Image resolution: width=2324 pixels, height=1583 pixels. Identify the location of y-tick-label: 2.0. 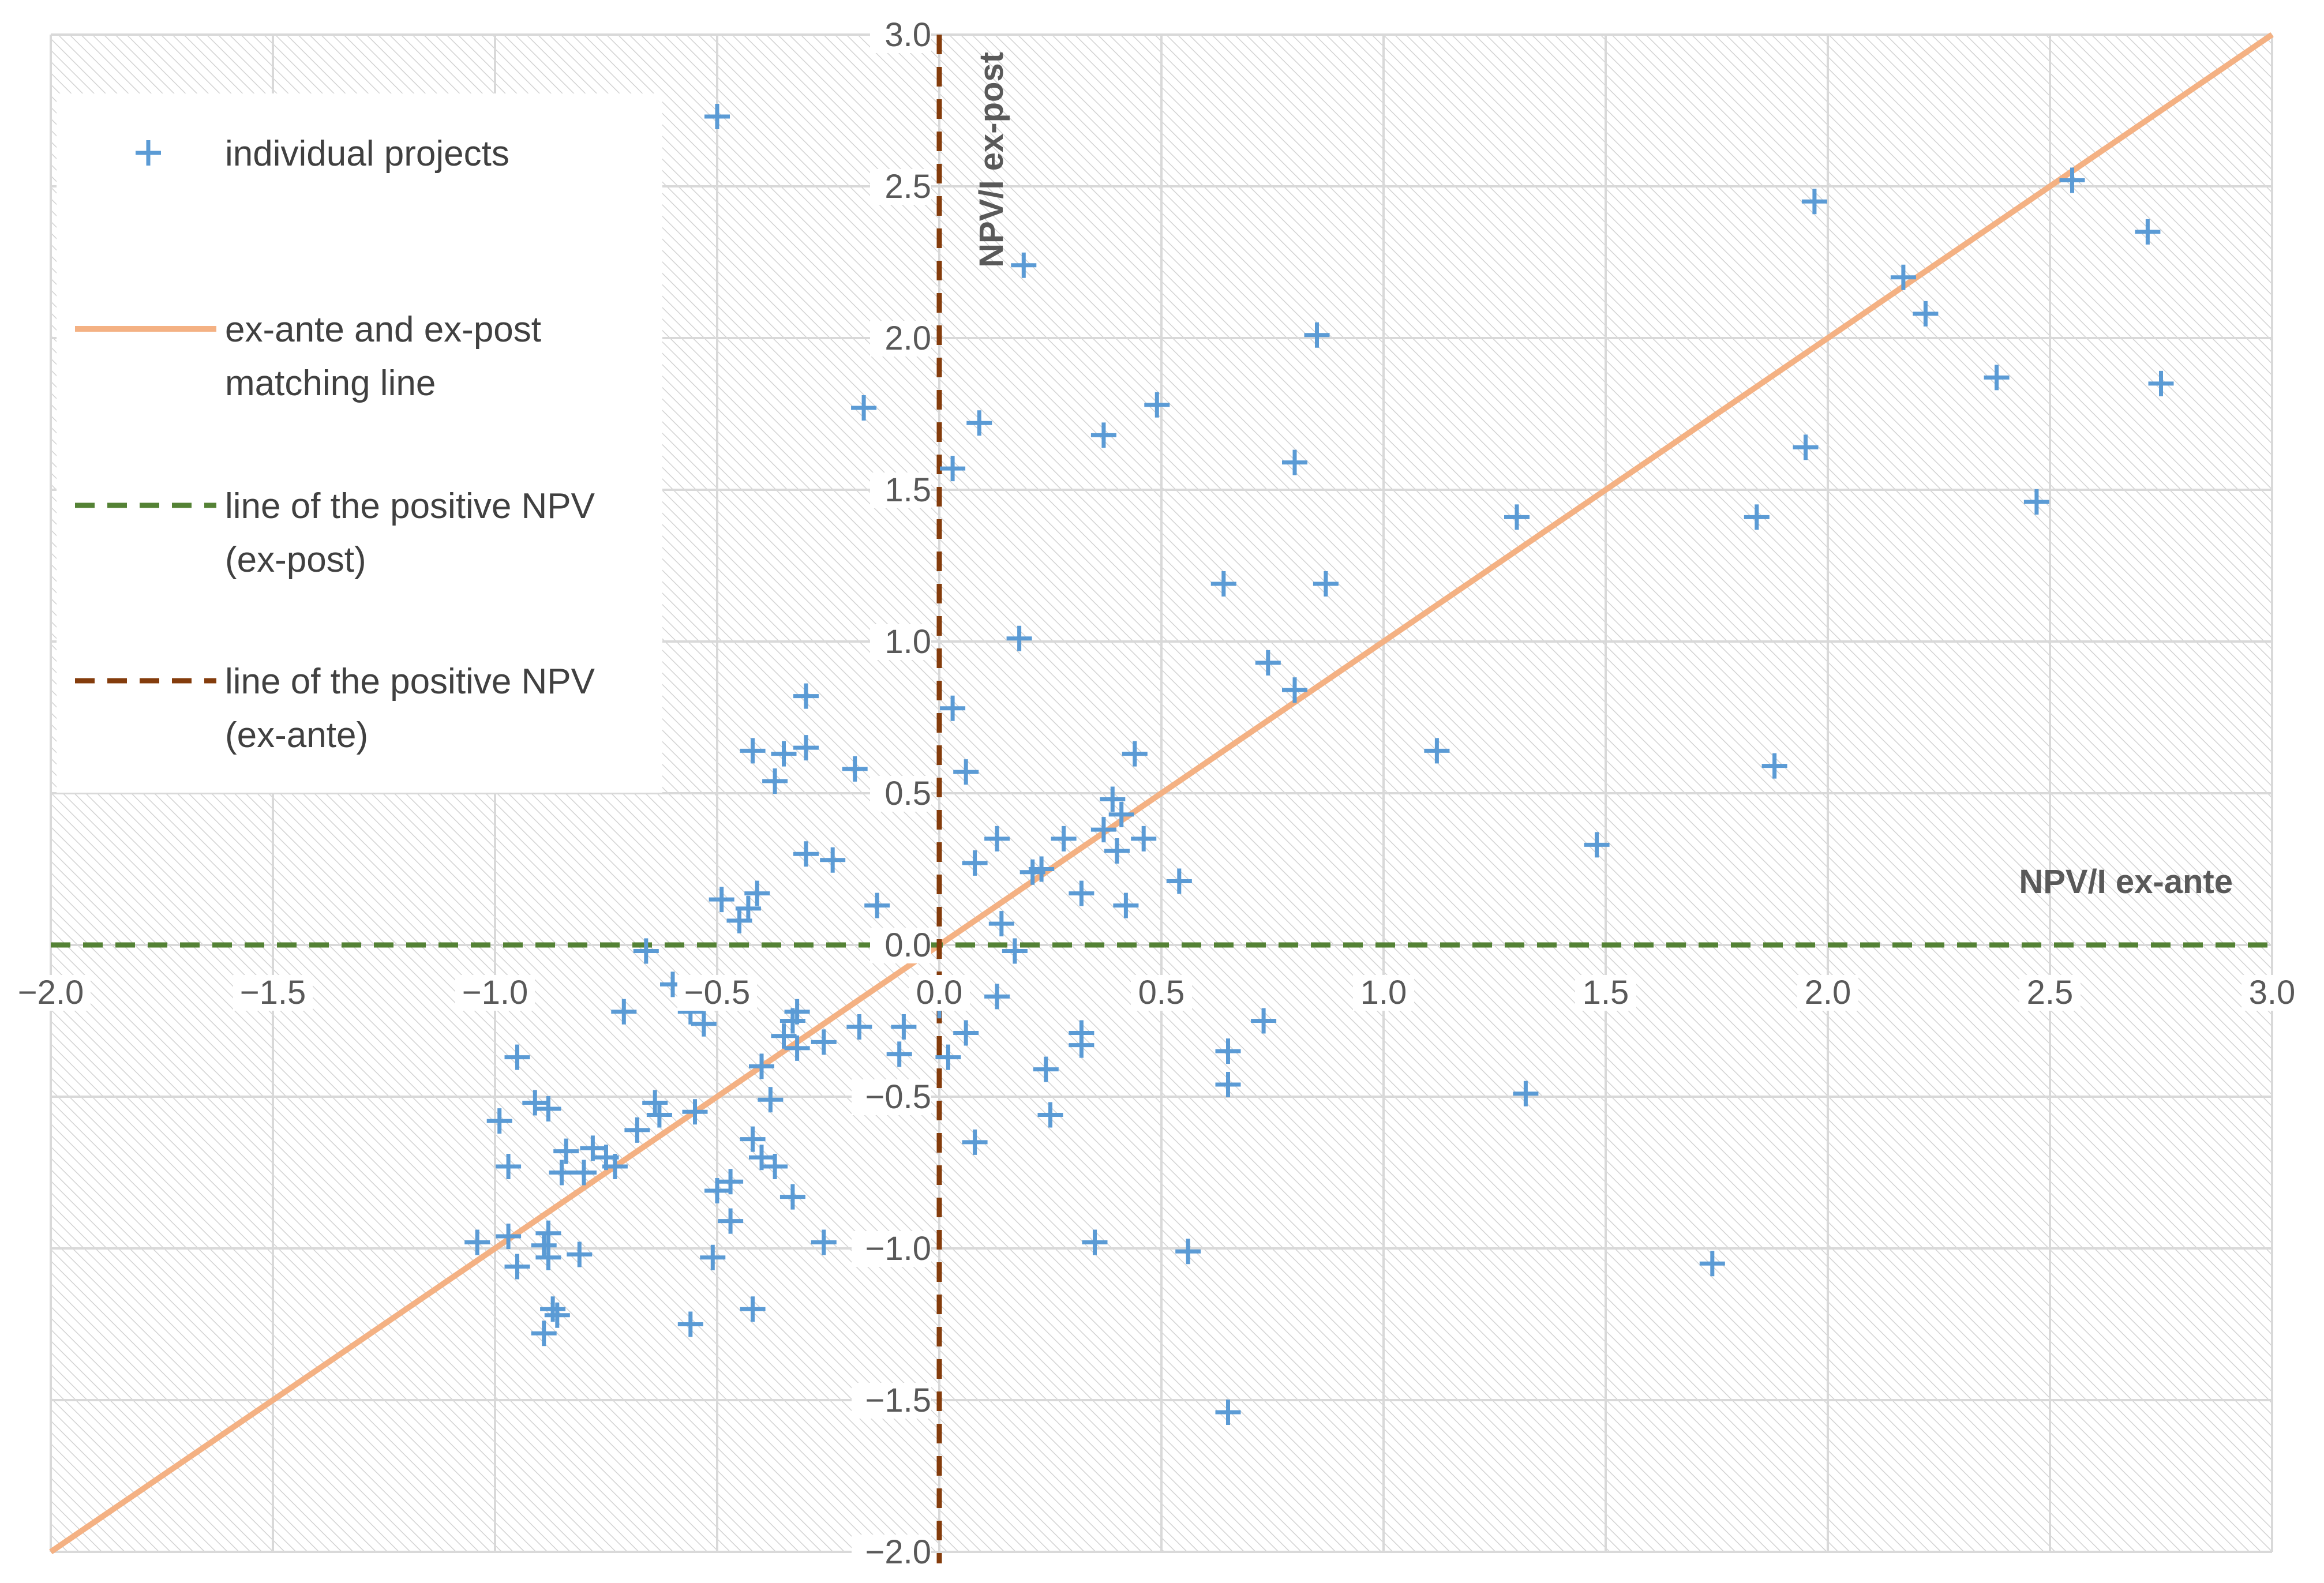
(907, 338).